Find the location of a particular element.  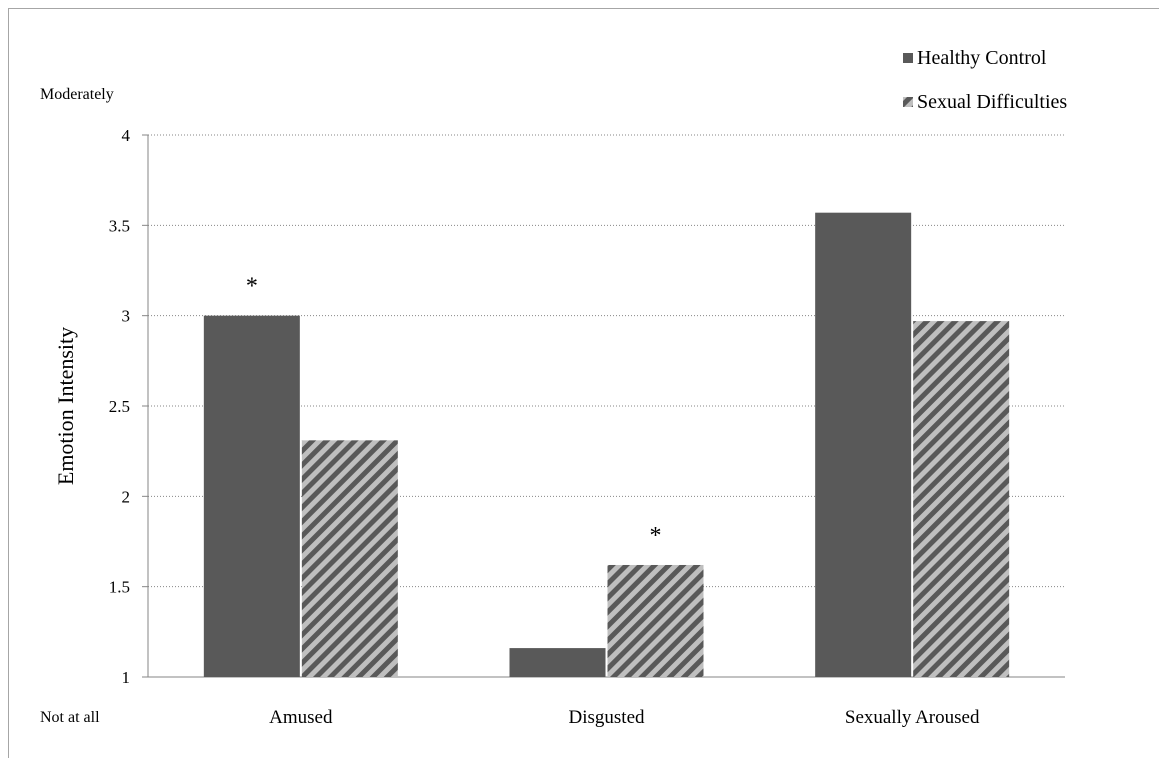

y-anchor-bottom-label: Not at all is located at coordinates (70, 717).